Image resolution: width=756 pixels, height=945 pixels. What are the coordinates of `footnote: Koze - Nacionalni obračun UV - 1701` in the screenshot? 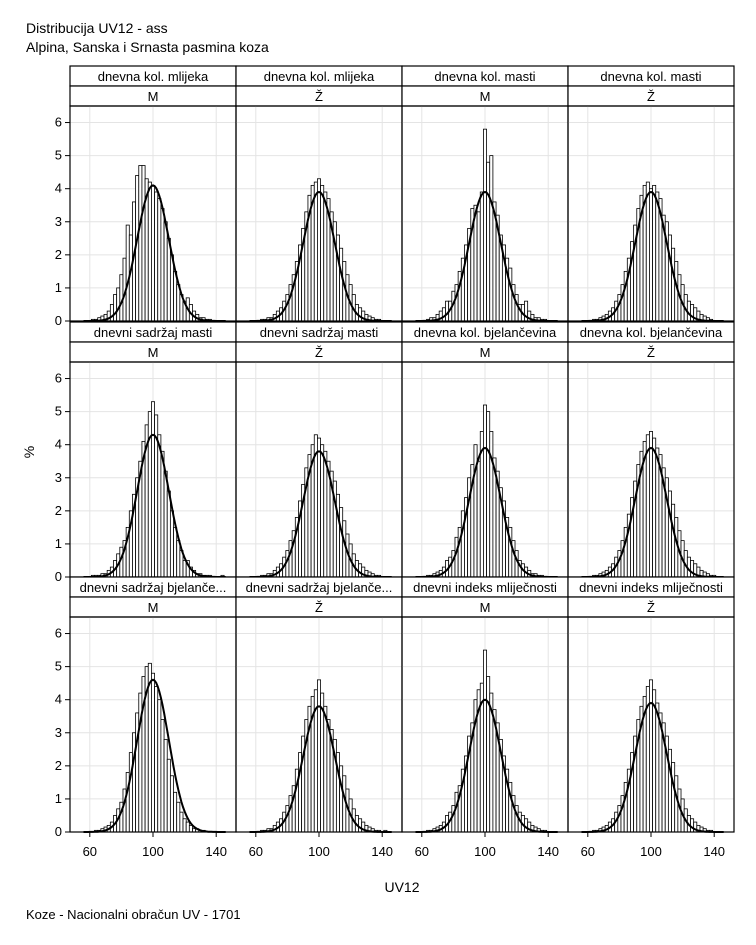 It's located at (133, 914).